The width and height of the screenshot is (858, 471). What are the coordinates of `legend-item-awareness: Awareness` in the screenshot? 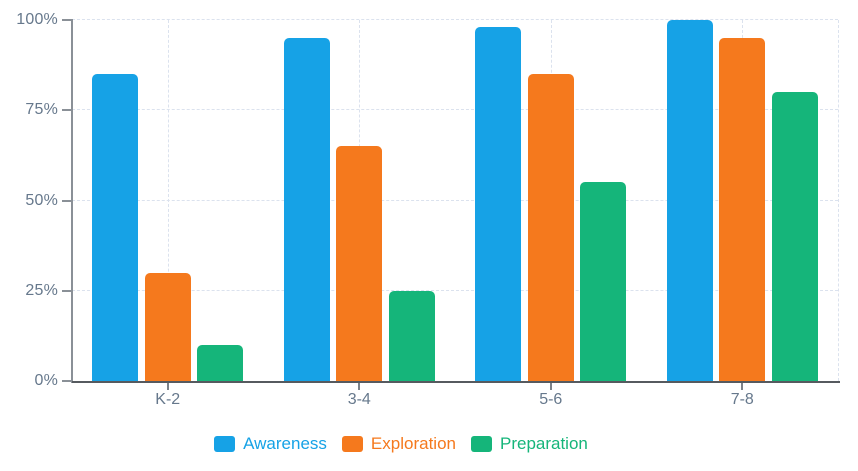 It's located at (270, 444).